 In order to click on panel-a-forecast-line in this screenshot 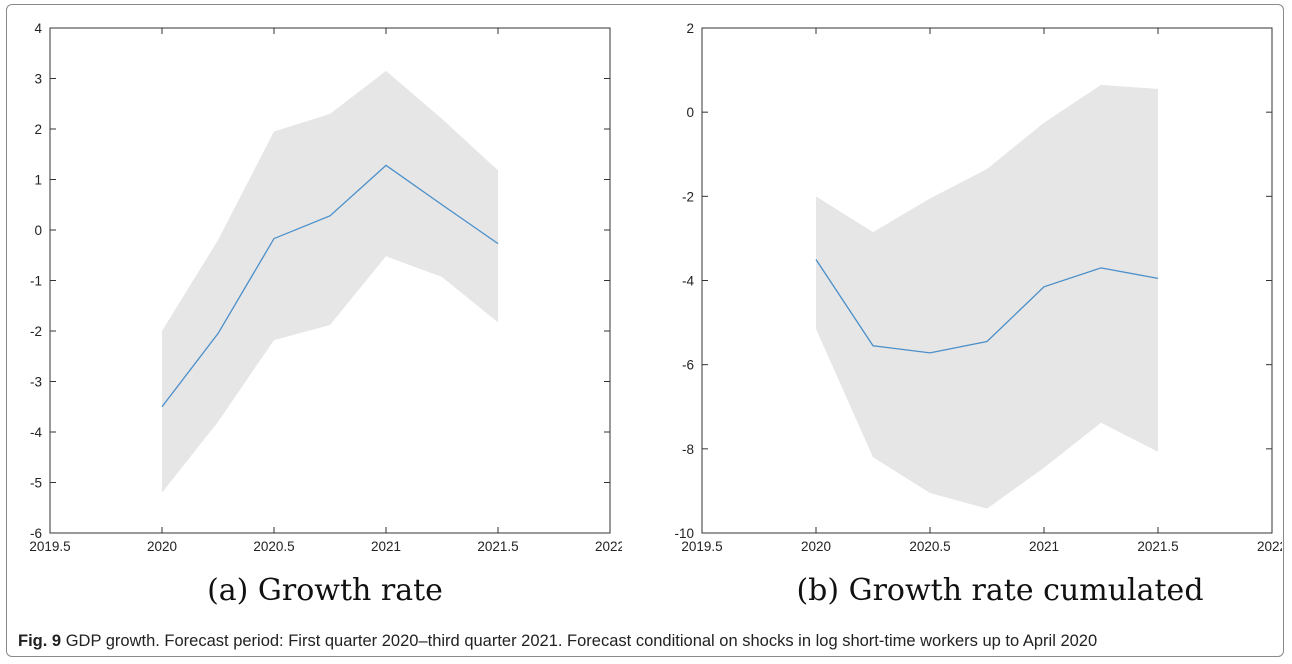, I will do `click(330, 286)`.